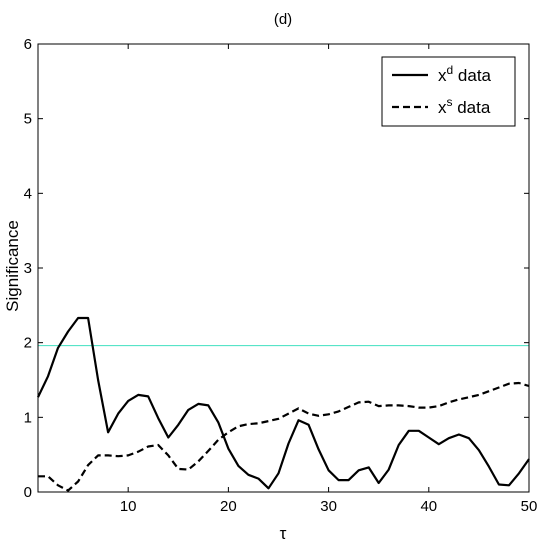  What do you see at coordinates (529, 506) in the screenshot?
I see `x-tick-label: 50` at bounding box center [529, 506].